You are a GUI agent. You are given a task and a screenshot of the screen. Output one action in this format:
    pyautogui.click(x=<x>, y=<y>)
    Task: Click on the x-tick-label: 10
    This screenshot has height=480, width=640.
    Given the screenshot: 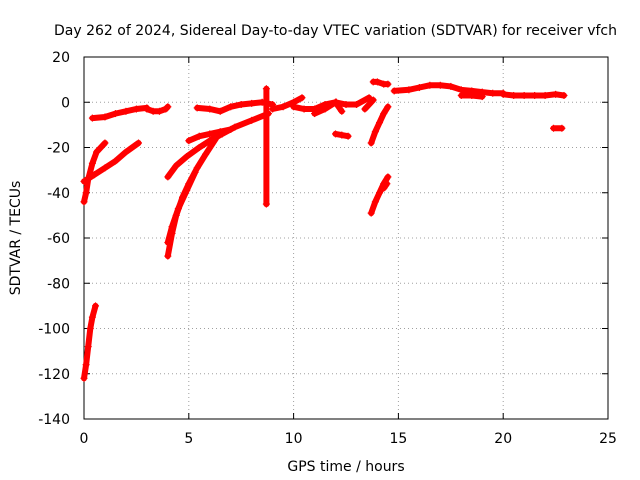 What is the action you would take?
    pyautogui.click(x=294, y=439)
    